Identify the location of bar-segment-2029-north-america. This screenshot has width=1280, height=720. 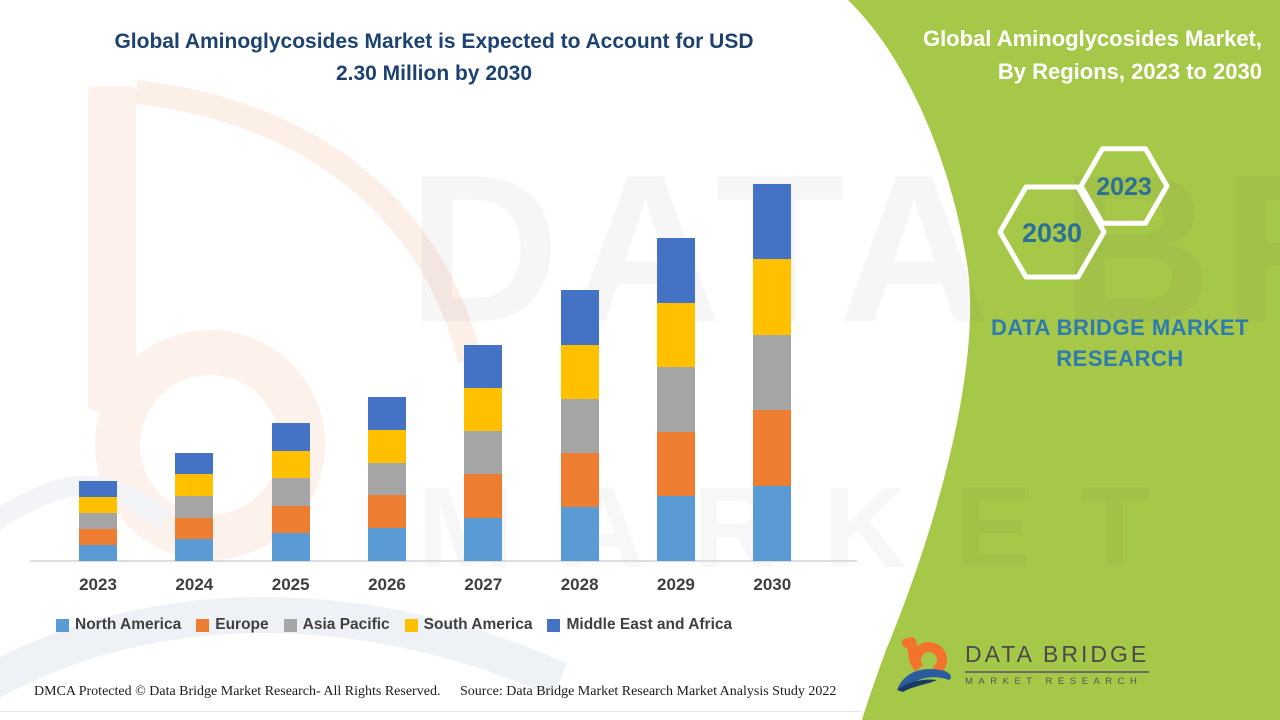
(675, 528).